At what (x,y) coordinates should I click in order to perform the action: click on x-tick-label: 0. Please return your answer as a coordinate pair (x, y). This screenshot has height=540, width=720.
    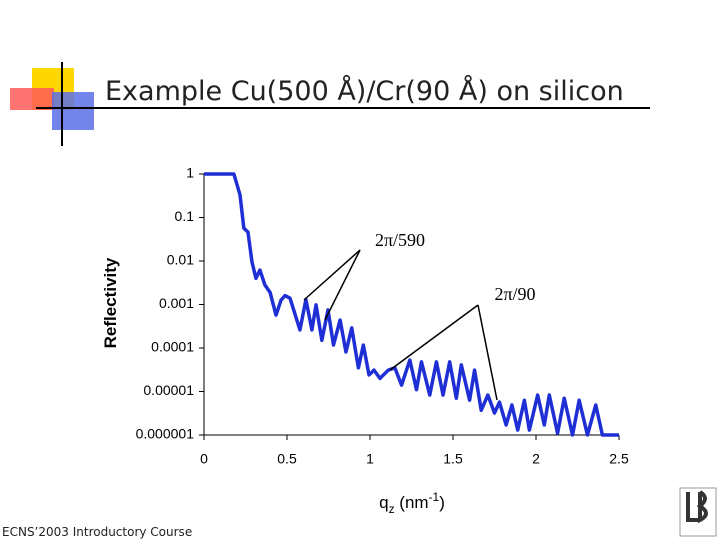
    Looking at the image, I should click on (204, 459).